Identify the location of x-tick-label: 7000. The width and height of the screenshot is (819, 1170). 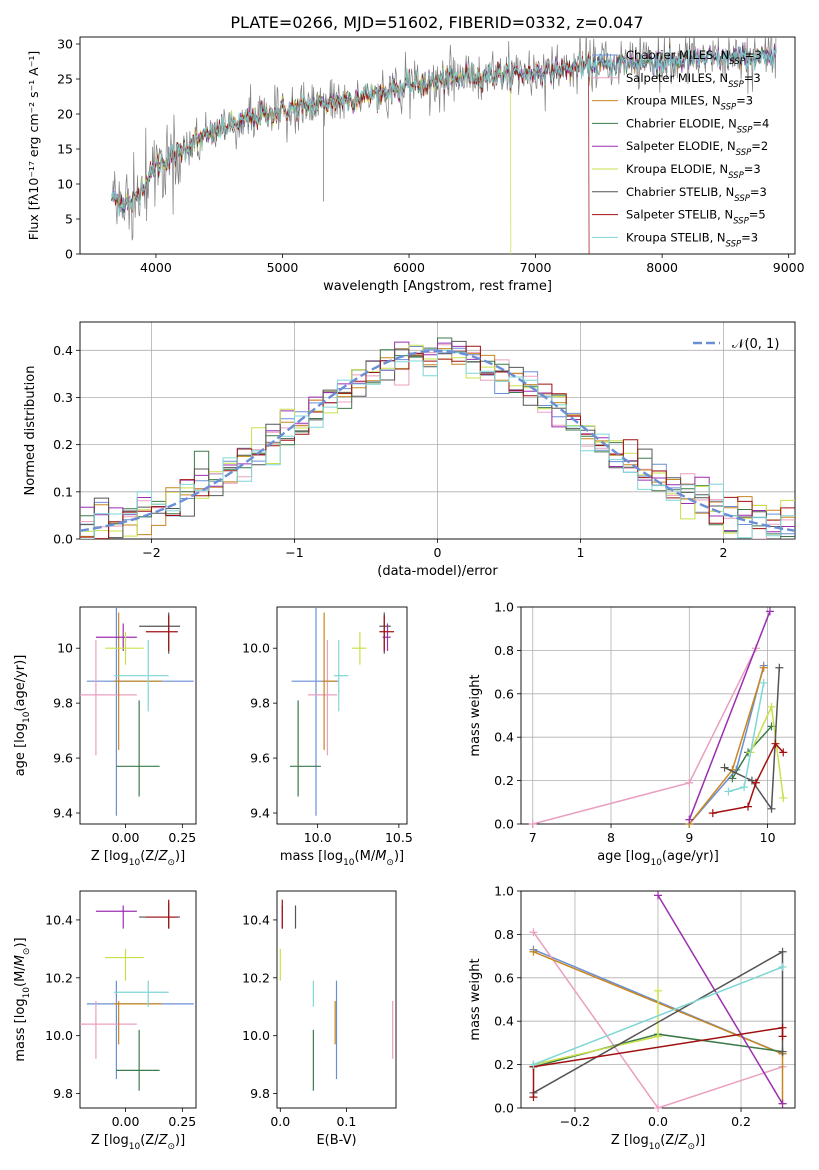
(536, 267).